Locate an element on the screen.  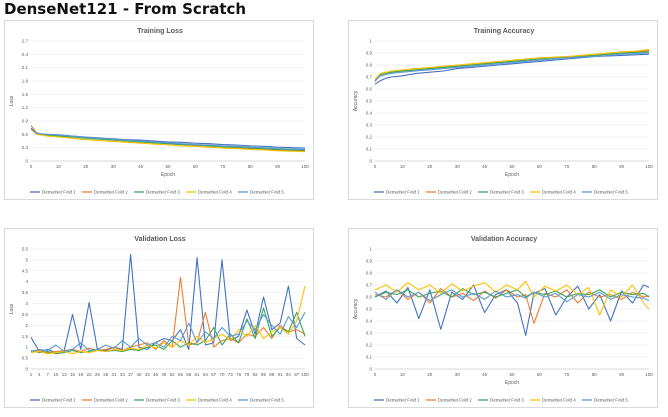
x-tick-label: 60 is located at coordinates (196, 166).